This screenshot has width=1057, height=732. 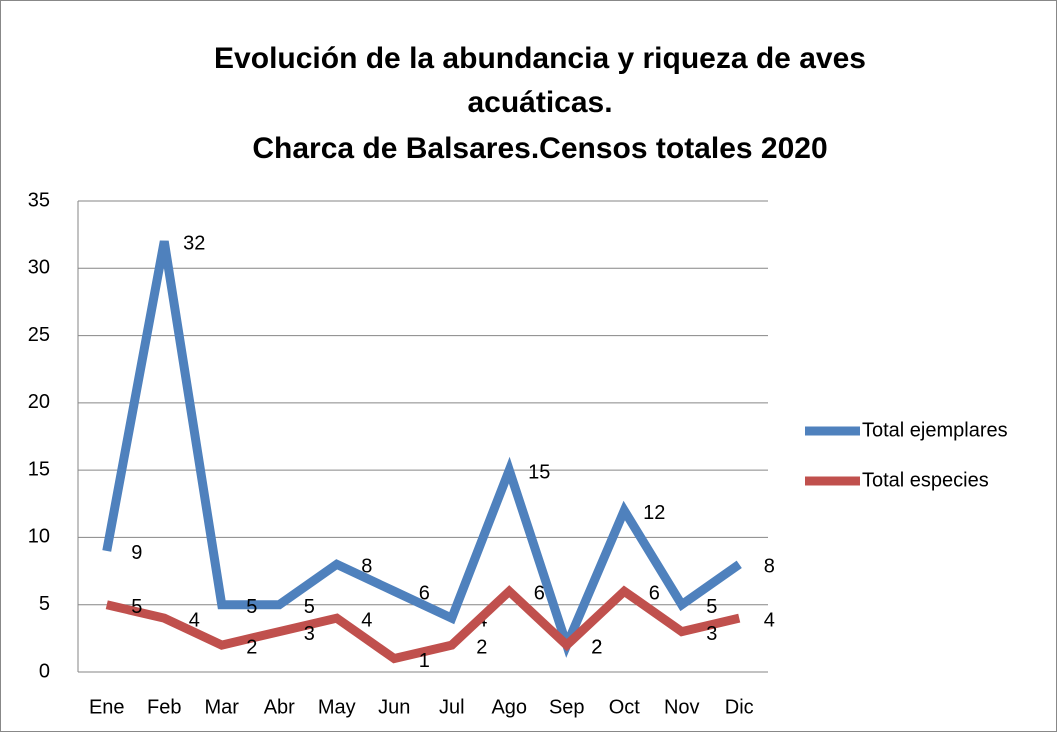 I want to click on x-tick-label: Oct, so click(x=625, y=707).